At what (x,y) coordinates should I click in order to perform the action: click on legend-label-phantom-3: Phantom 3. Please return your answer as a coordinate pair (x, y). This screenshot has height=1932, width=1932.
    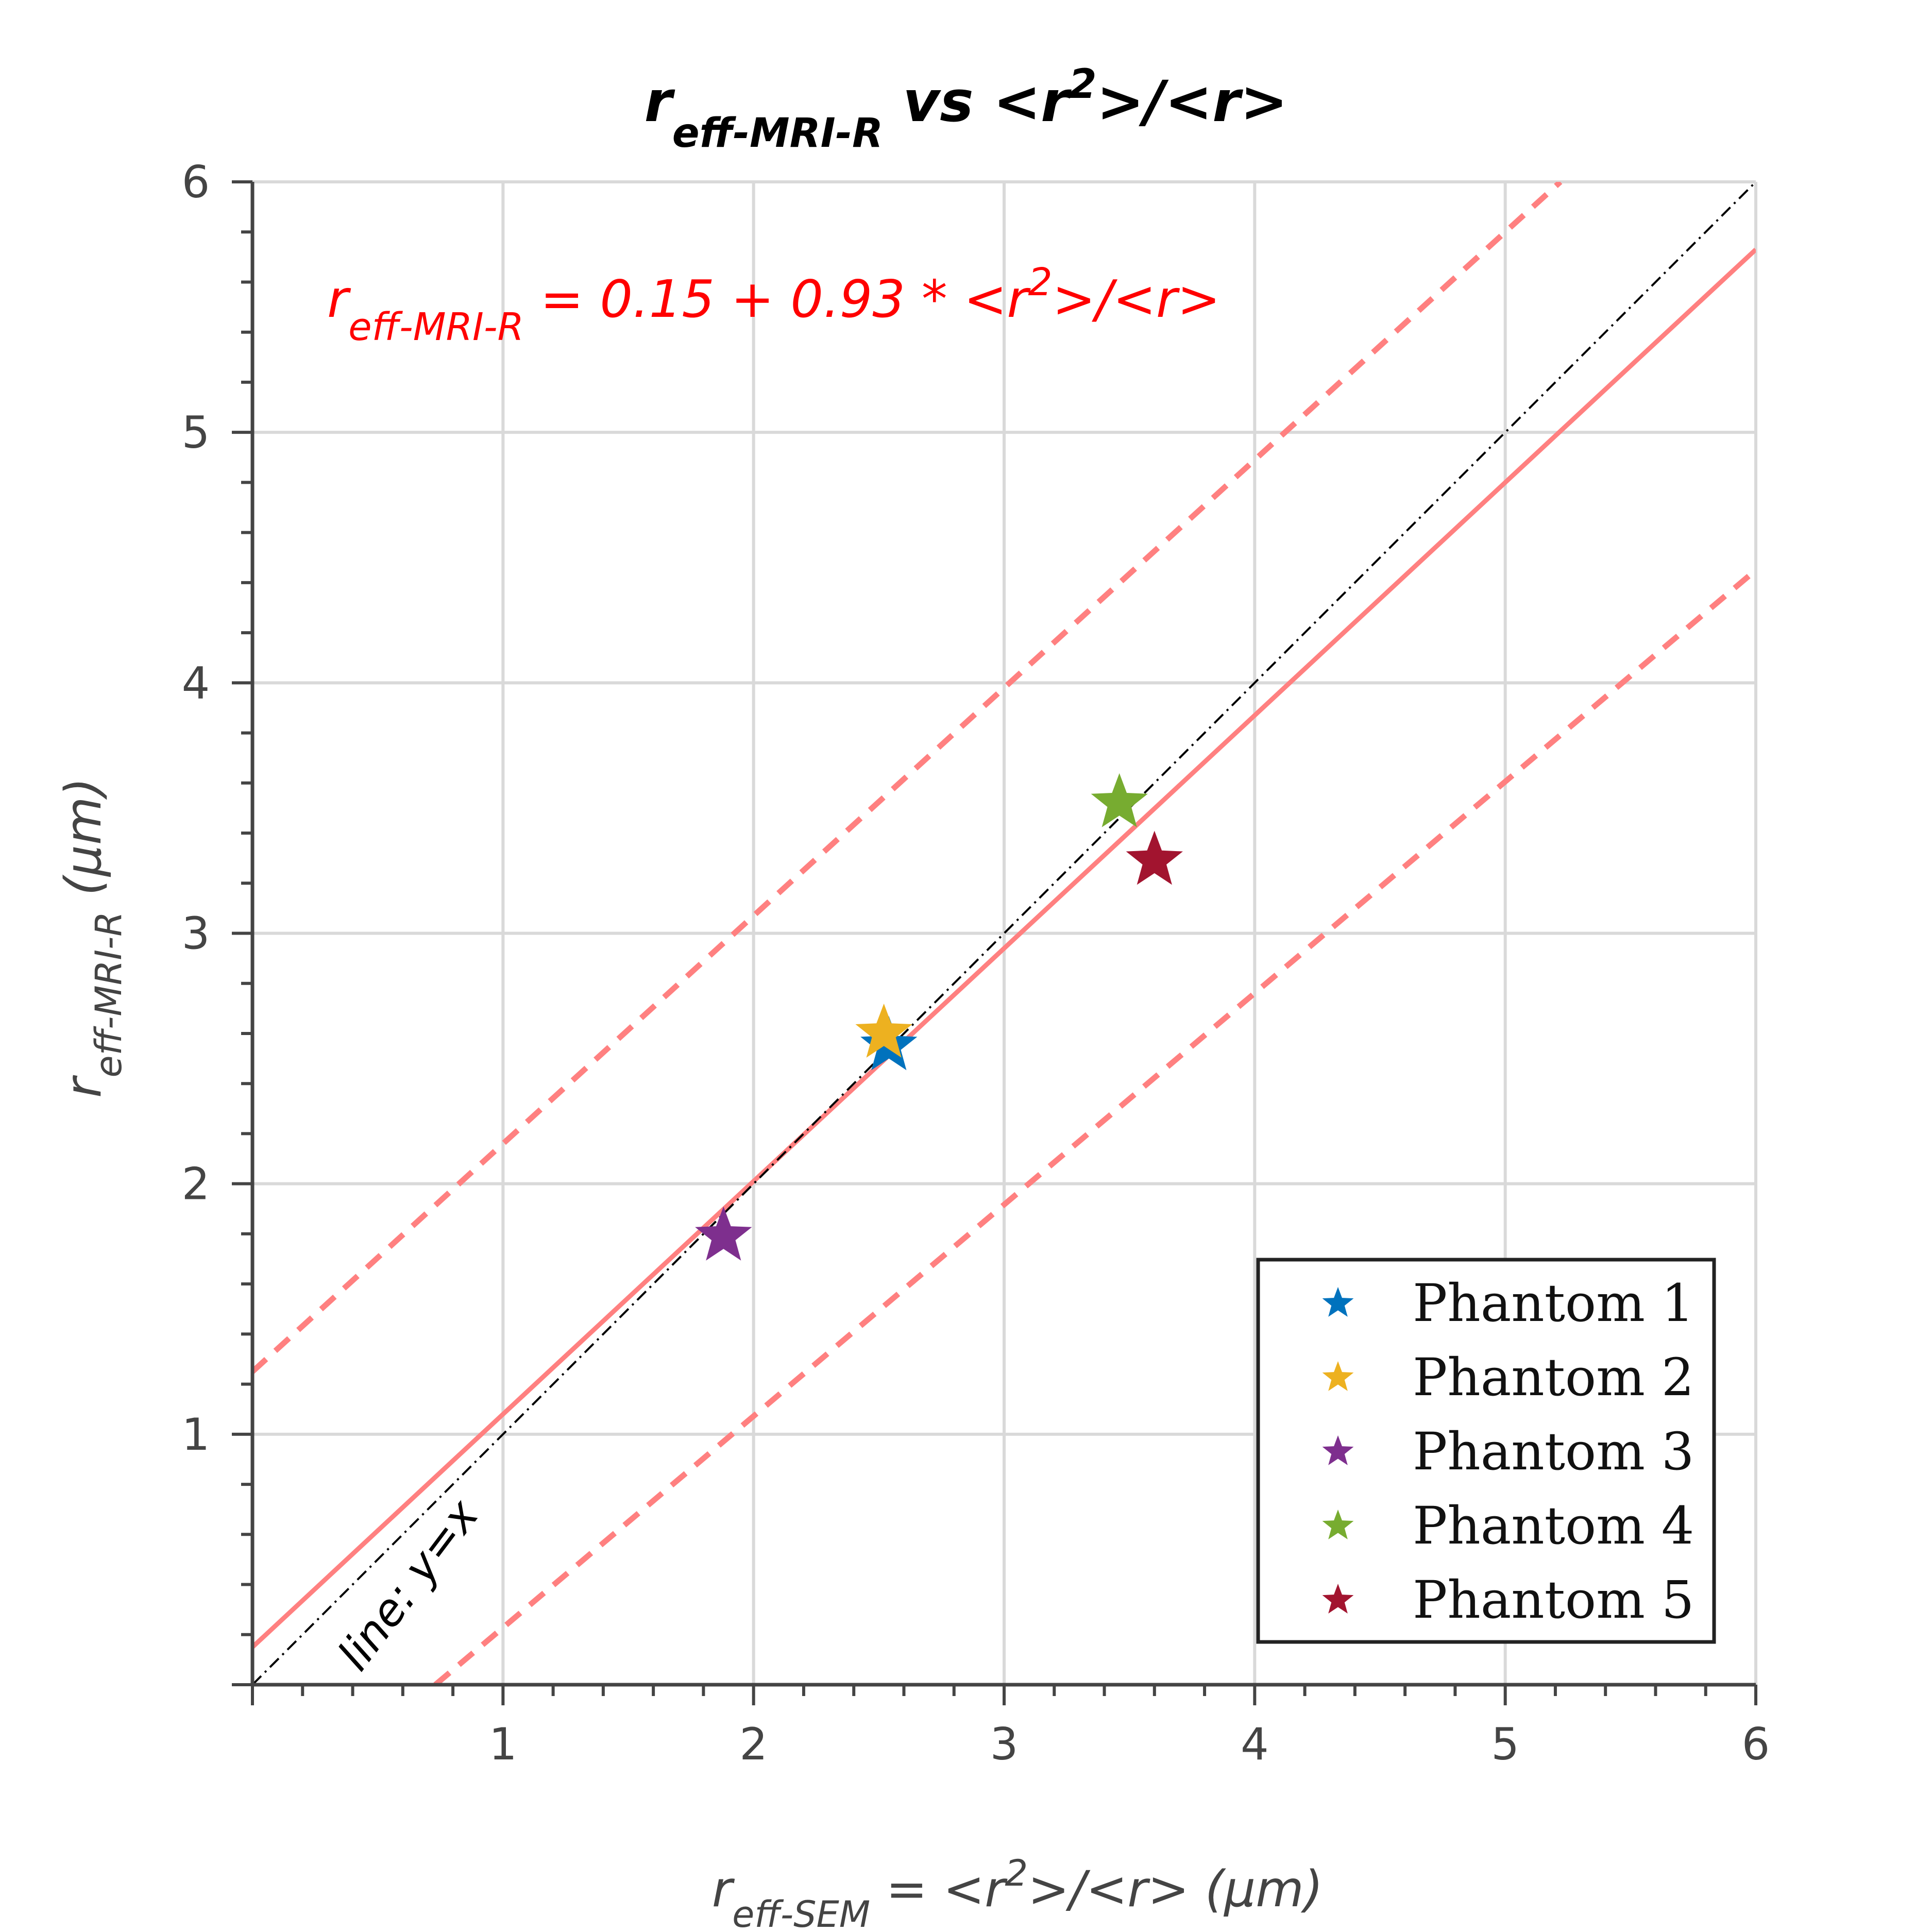
    Looking at the image, I should click on (1553, 1451).